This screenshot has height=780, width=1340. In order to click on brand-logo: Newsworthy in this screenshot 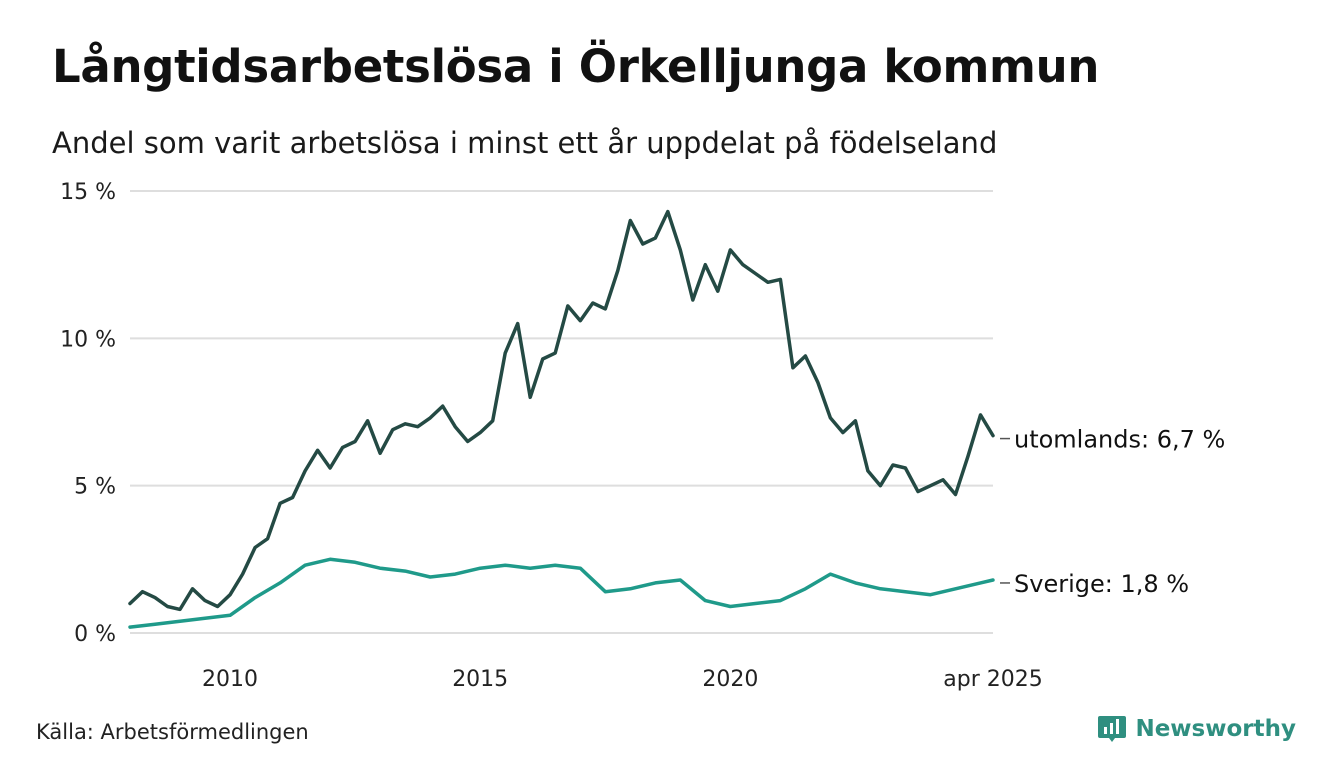, I will do `click(1196, 729)`.